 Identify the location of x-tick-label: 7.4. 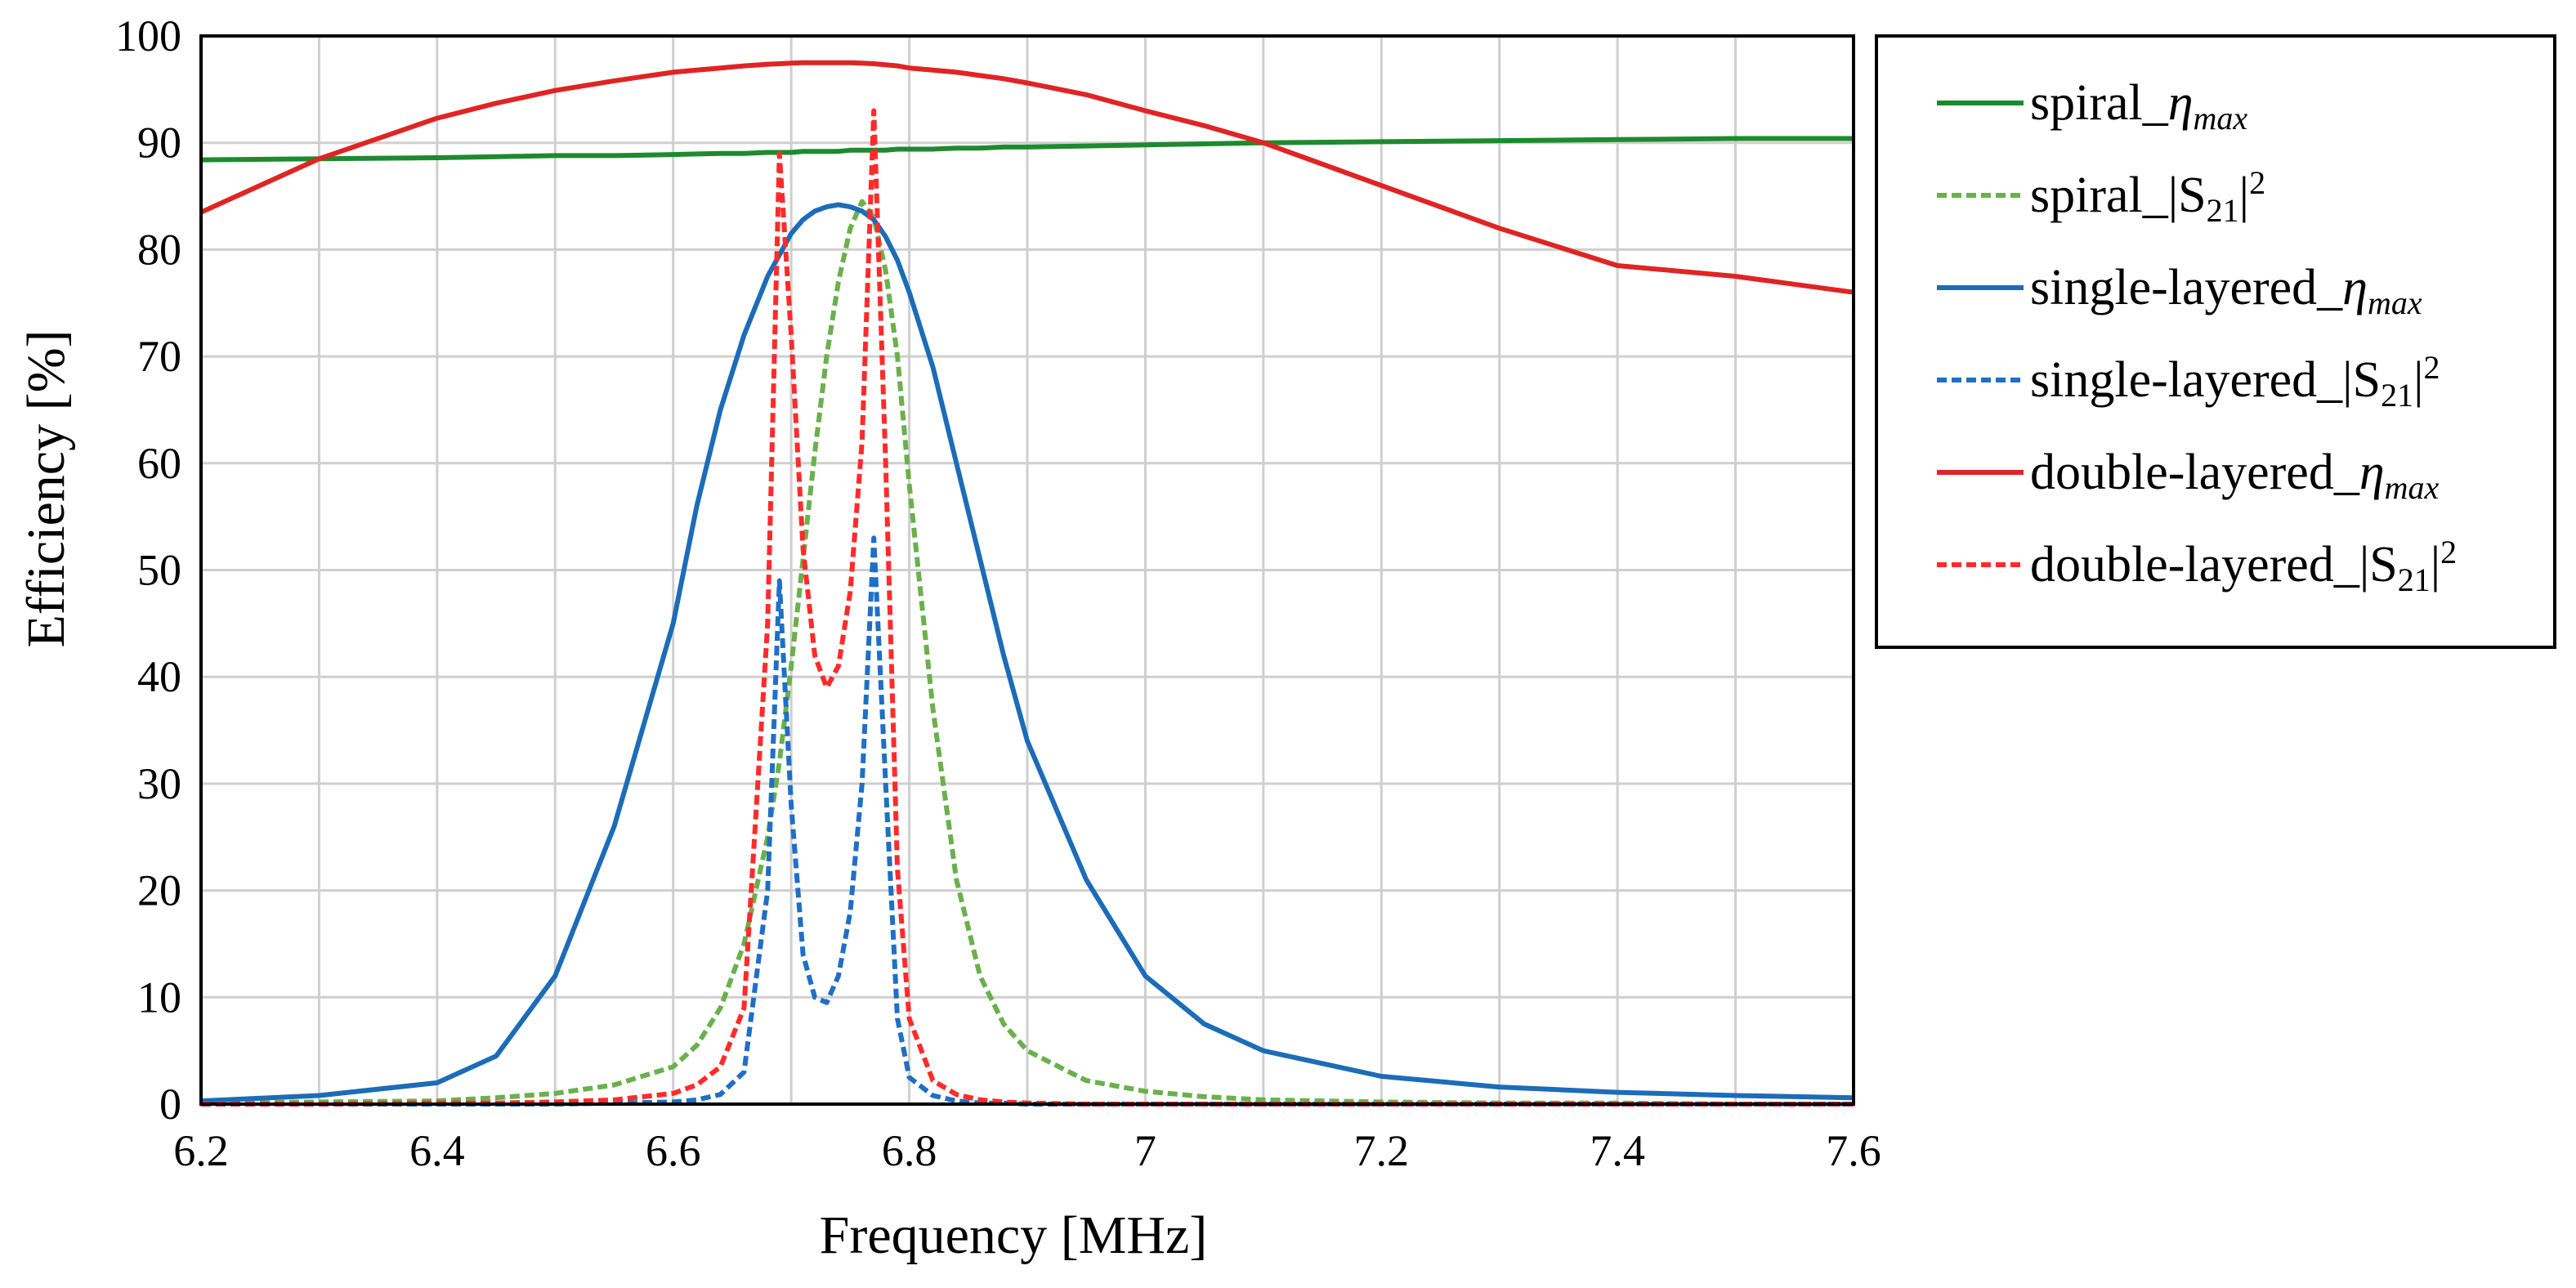
(1617, 1150).